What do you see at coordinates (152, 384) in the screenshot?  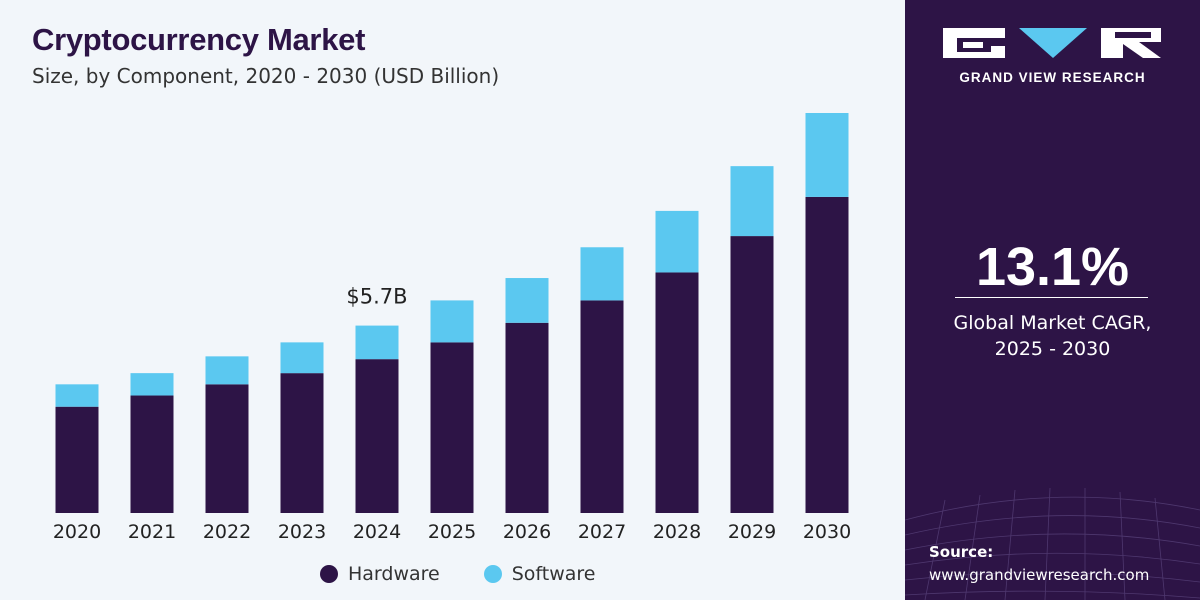 I see `bar-software-2021` at bounding box center [152, 384].